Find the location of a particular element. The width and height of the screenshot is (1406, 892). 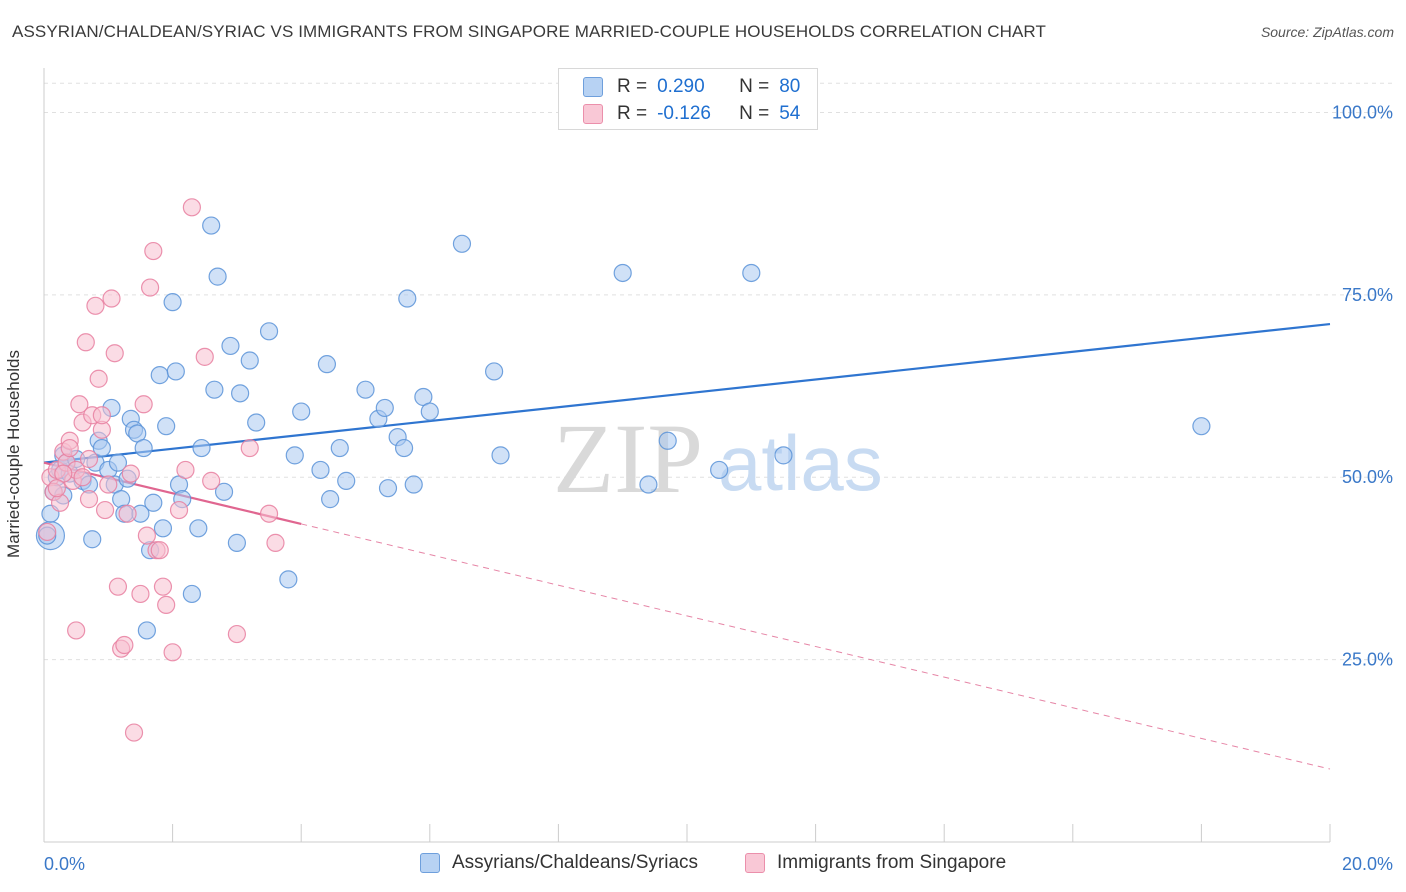

bottom-legend-label: Immigrants from Singapore is located at coordinates (892, 862).